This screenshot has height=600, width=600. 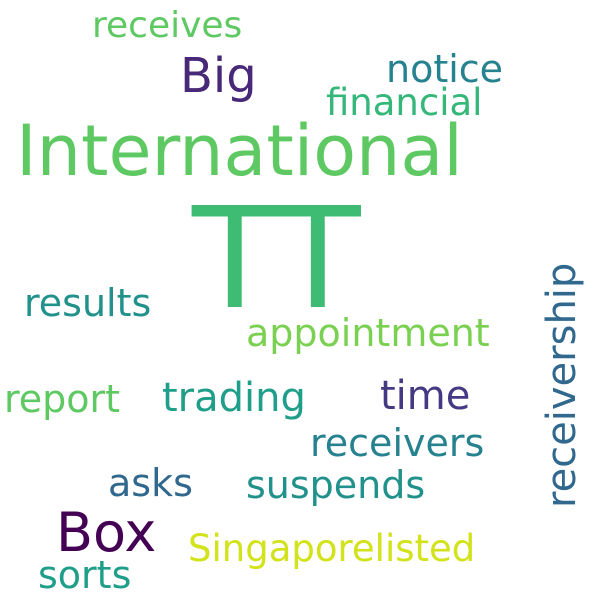 What do you see at coordinates (397, 443) in the screenshot?
I see `word-receivers: receivers` at bounding box center [397, 443].